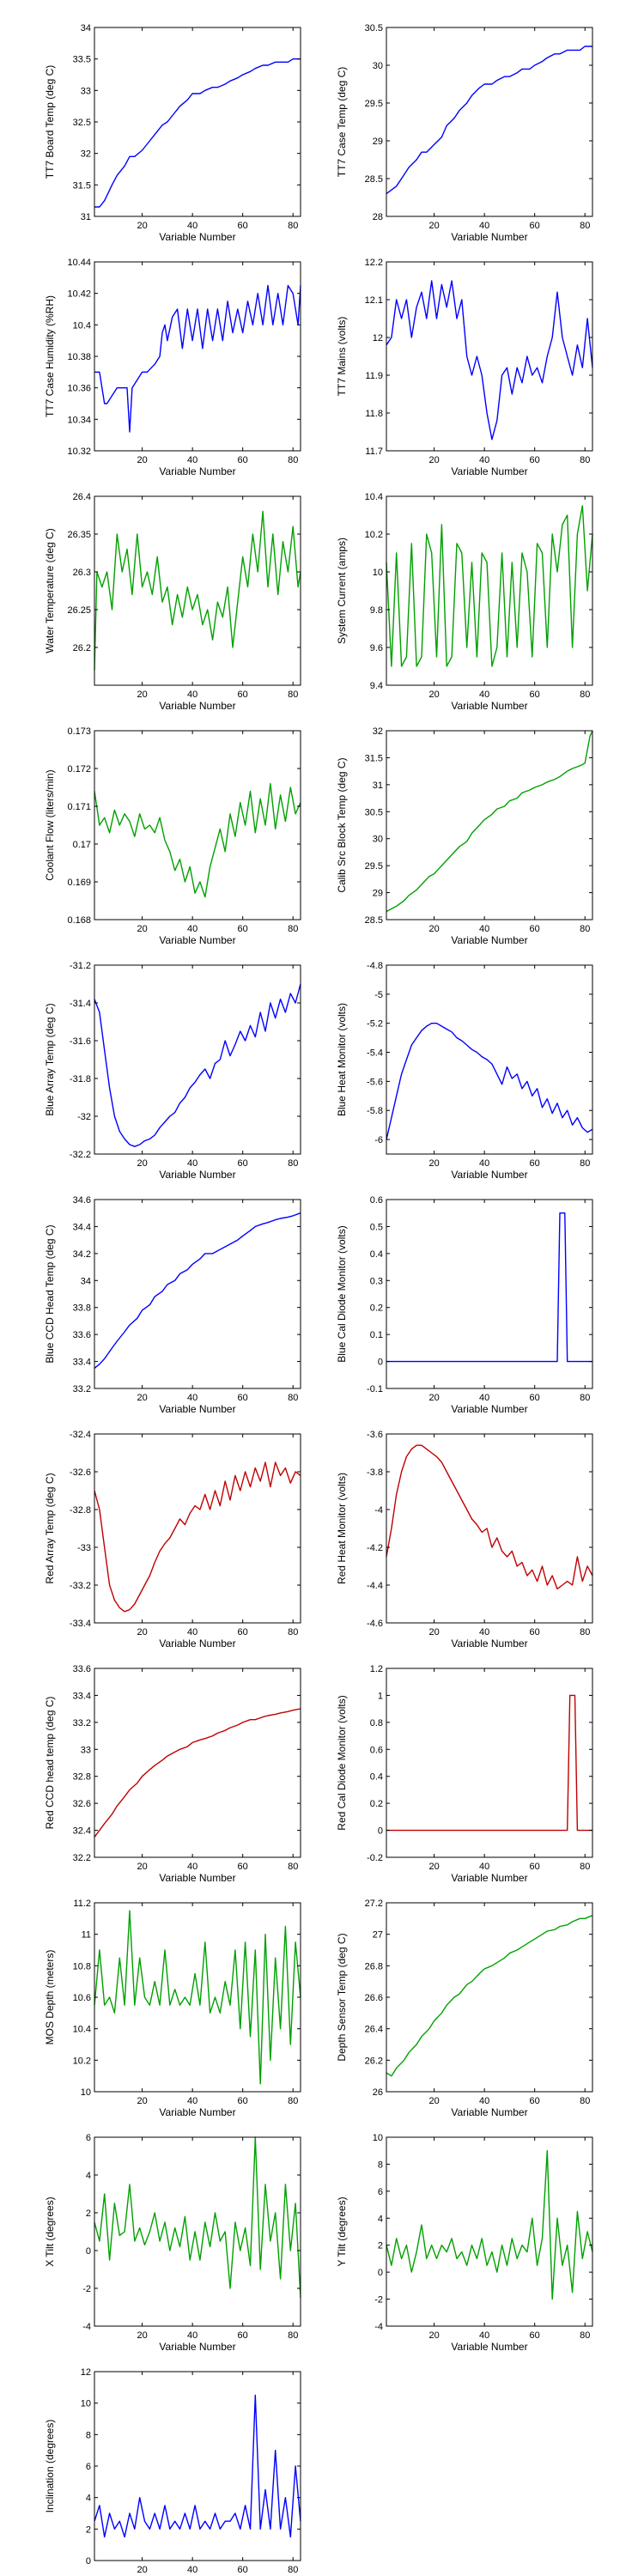  Describe the element at coordinates (82, 1669) in the screenshot. I see `y-tick-label: 33.6` at that location.